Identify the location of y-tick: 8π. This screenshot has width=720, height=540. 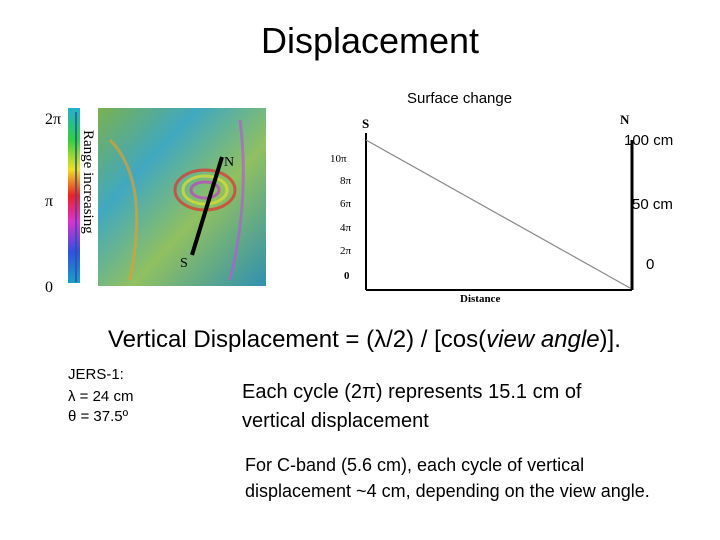
(346, 181).